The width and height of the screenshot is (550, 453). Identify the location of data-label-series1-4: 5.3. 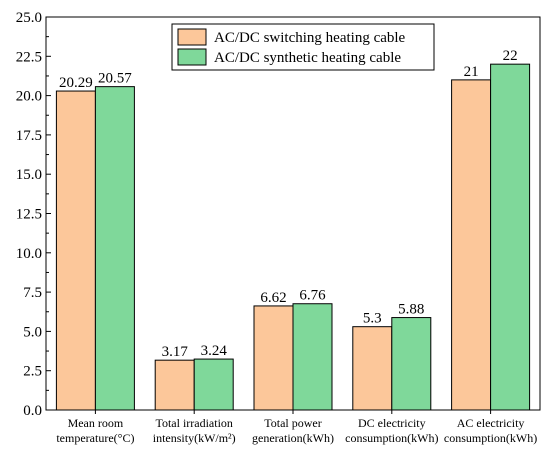
(372, 319).